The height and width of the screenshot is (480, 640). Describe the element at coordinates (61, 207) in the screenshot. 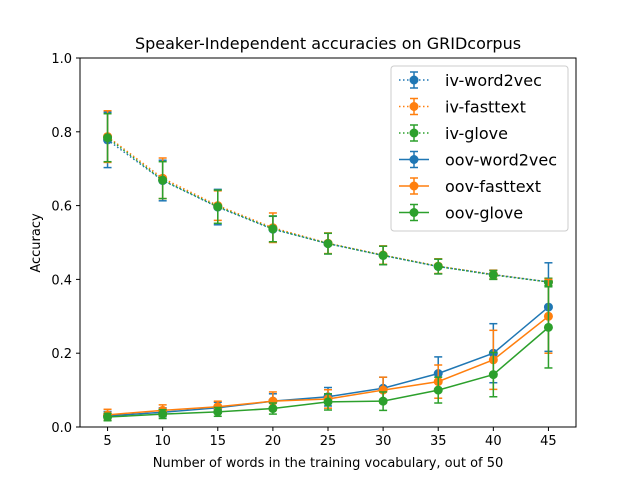

I see `y-tick-label: 0.6` at that location.